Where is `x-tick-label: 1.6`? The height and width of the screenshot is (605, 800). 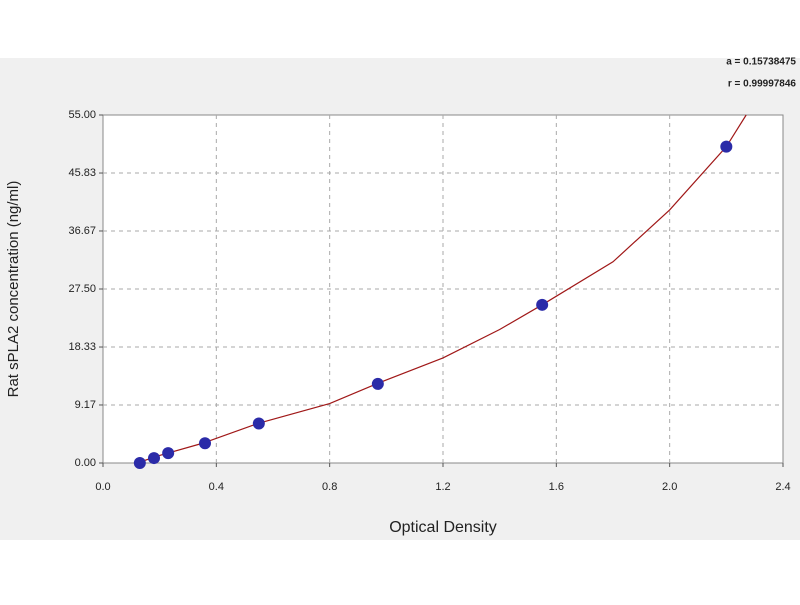
x-tick-label: 1.6 is located at coordinates (556, 487).